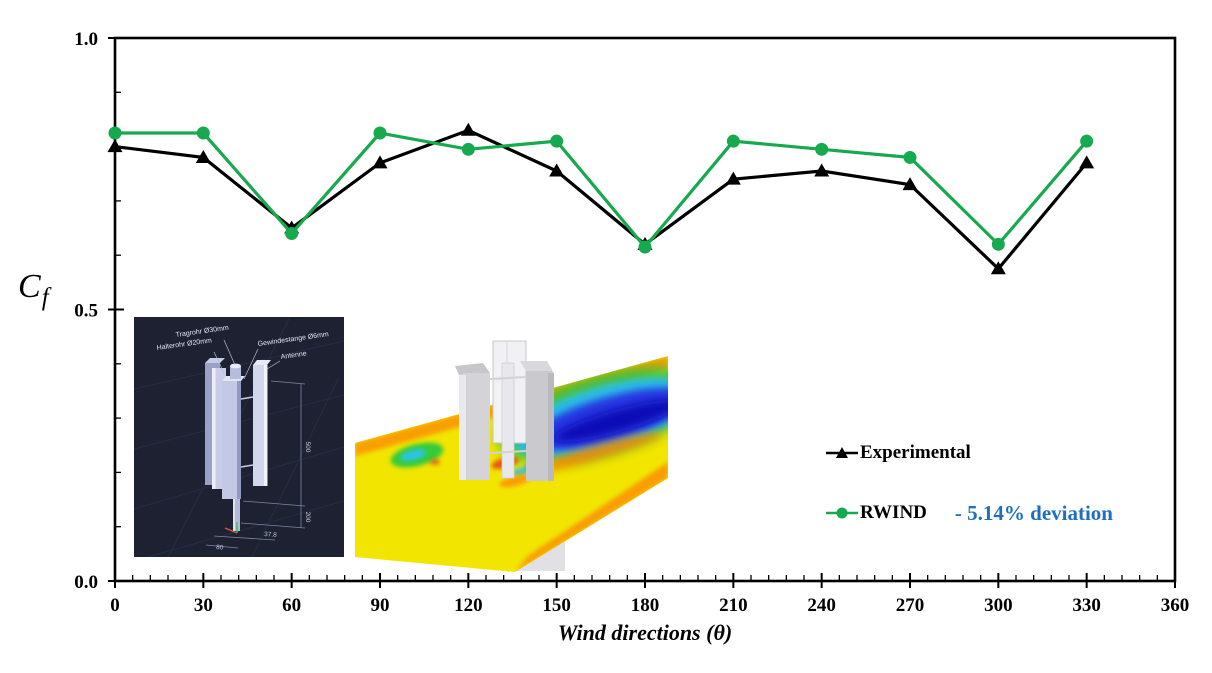  Describe the element at coordinates (842, 513) in the screenshot. I see `rwind-marker-icon` at that location.